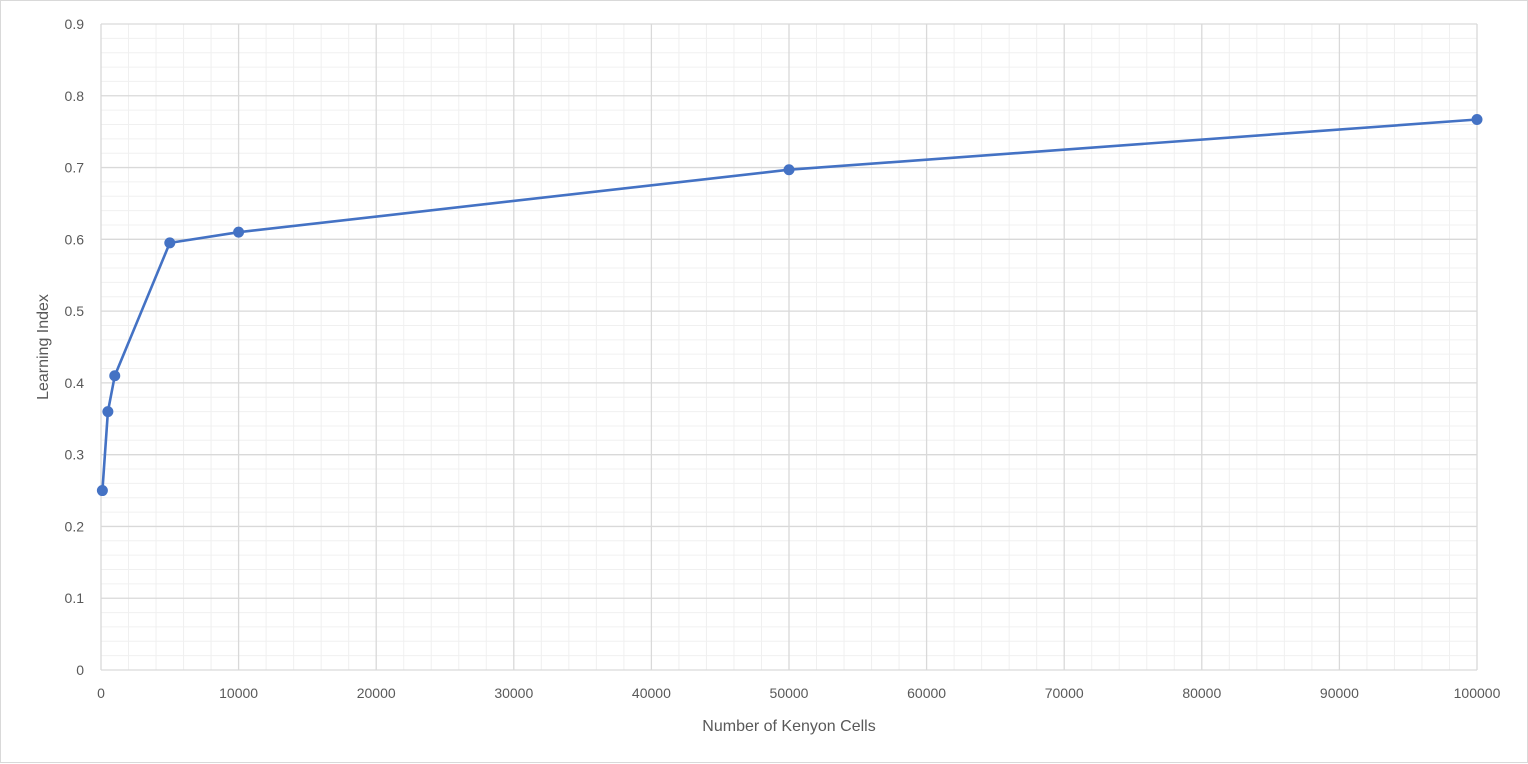  Describe the element at coordinates (75, 96) in the screenshot. I see `y-tick-label: 0.8` at that location.